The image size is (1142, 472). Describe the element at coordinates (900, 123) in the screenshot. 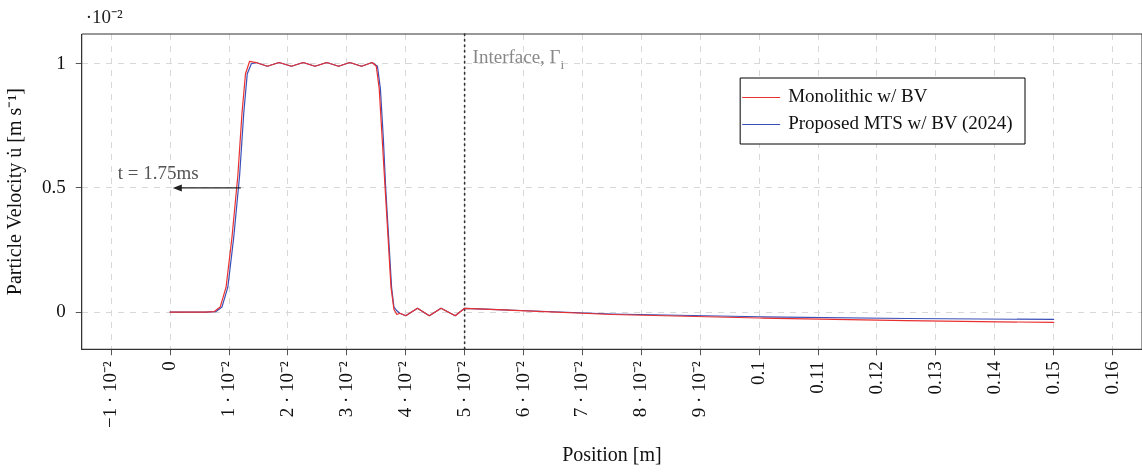

I see `legend-label: Proposed MTS w/ BV (2024)` at that location.